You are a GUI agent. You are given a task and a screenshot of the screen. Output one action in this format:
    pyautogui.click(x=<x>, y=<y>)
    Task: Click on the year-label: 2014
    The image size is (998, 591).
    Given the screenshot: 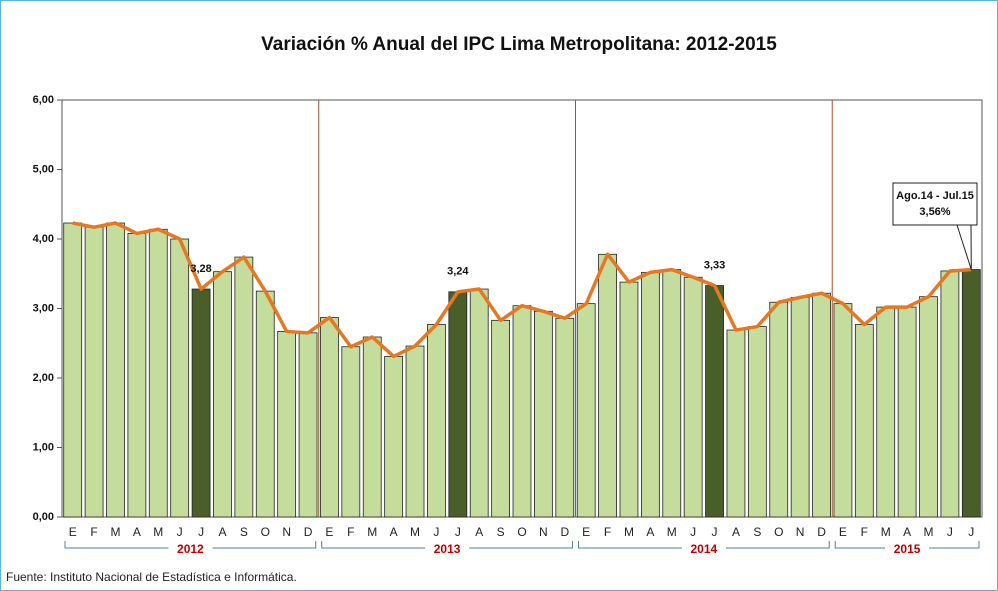 What is the action you would take?
    pyautogui.click(x=704, y=549)
    